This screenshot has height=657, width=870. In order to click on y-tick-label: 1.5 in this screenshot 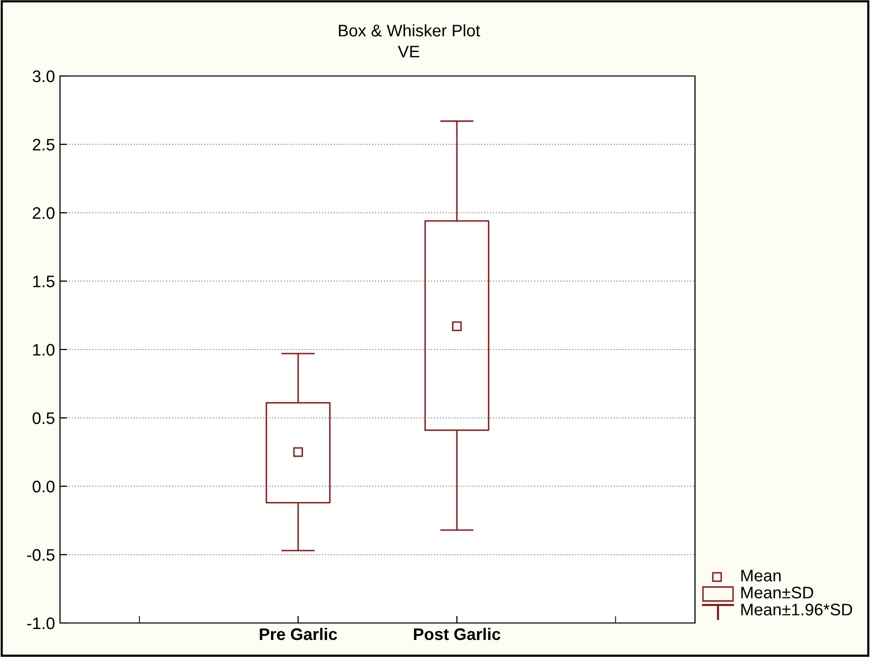, I will do `click(43, 282)`.